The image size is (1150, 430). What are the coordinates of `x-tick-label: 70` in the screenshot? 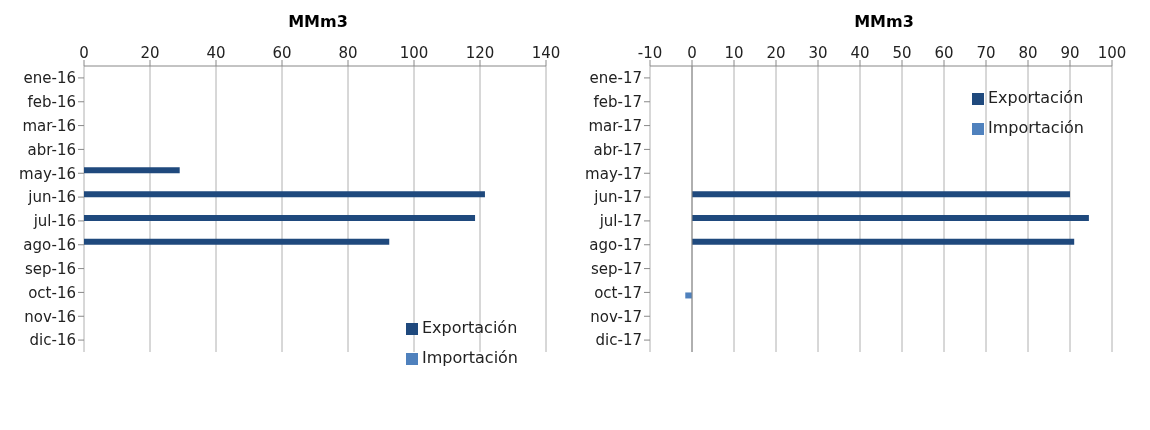 It's located at (986, 53).